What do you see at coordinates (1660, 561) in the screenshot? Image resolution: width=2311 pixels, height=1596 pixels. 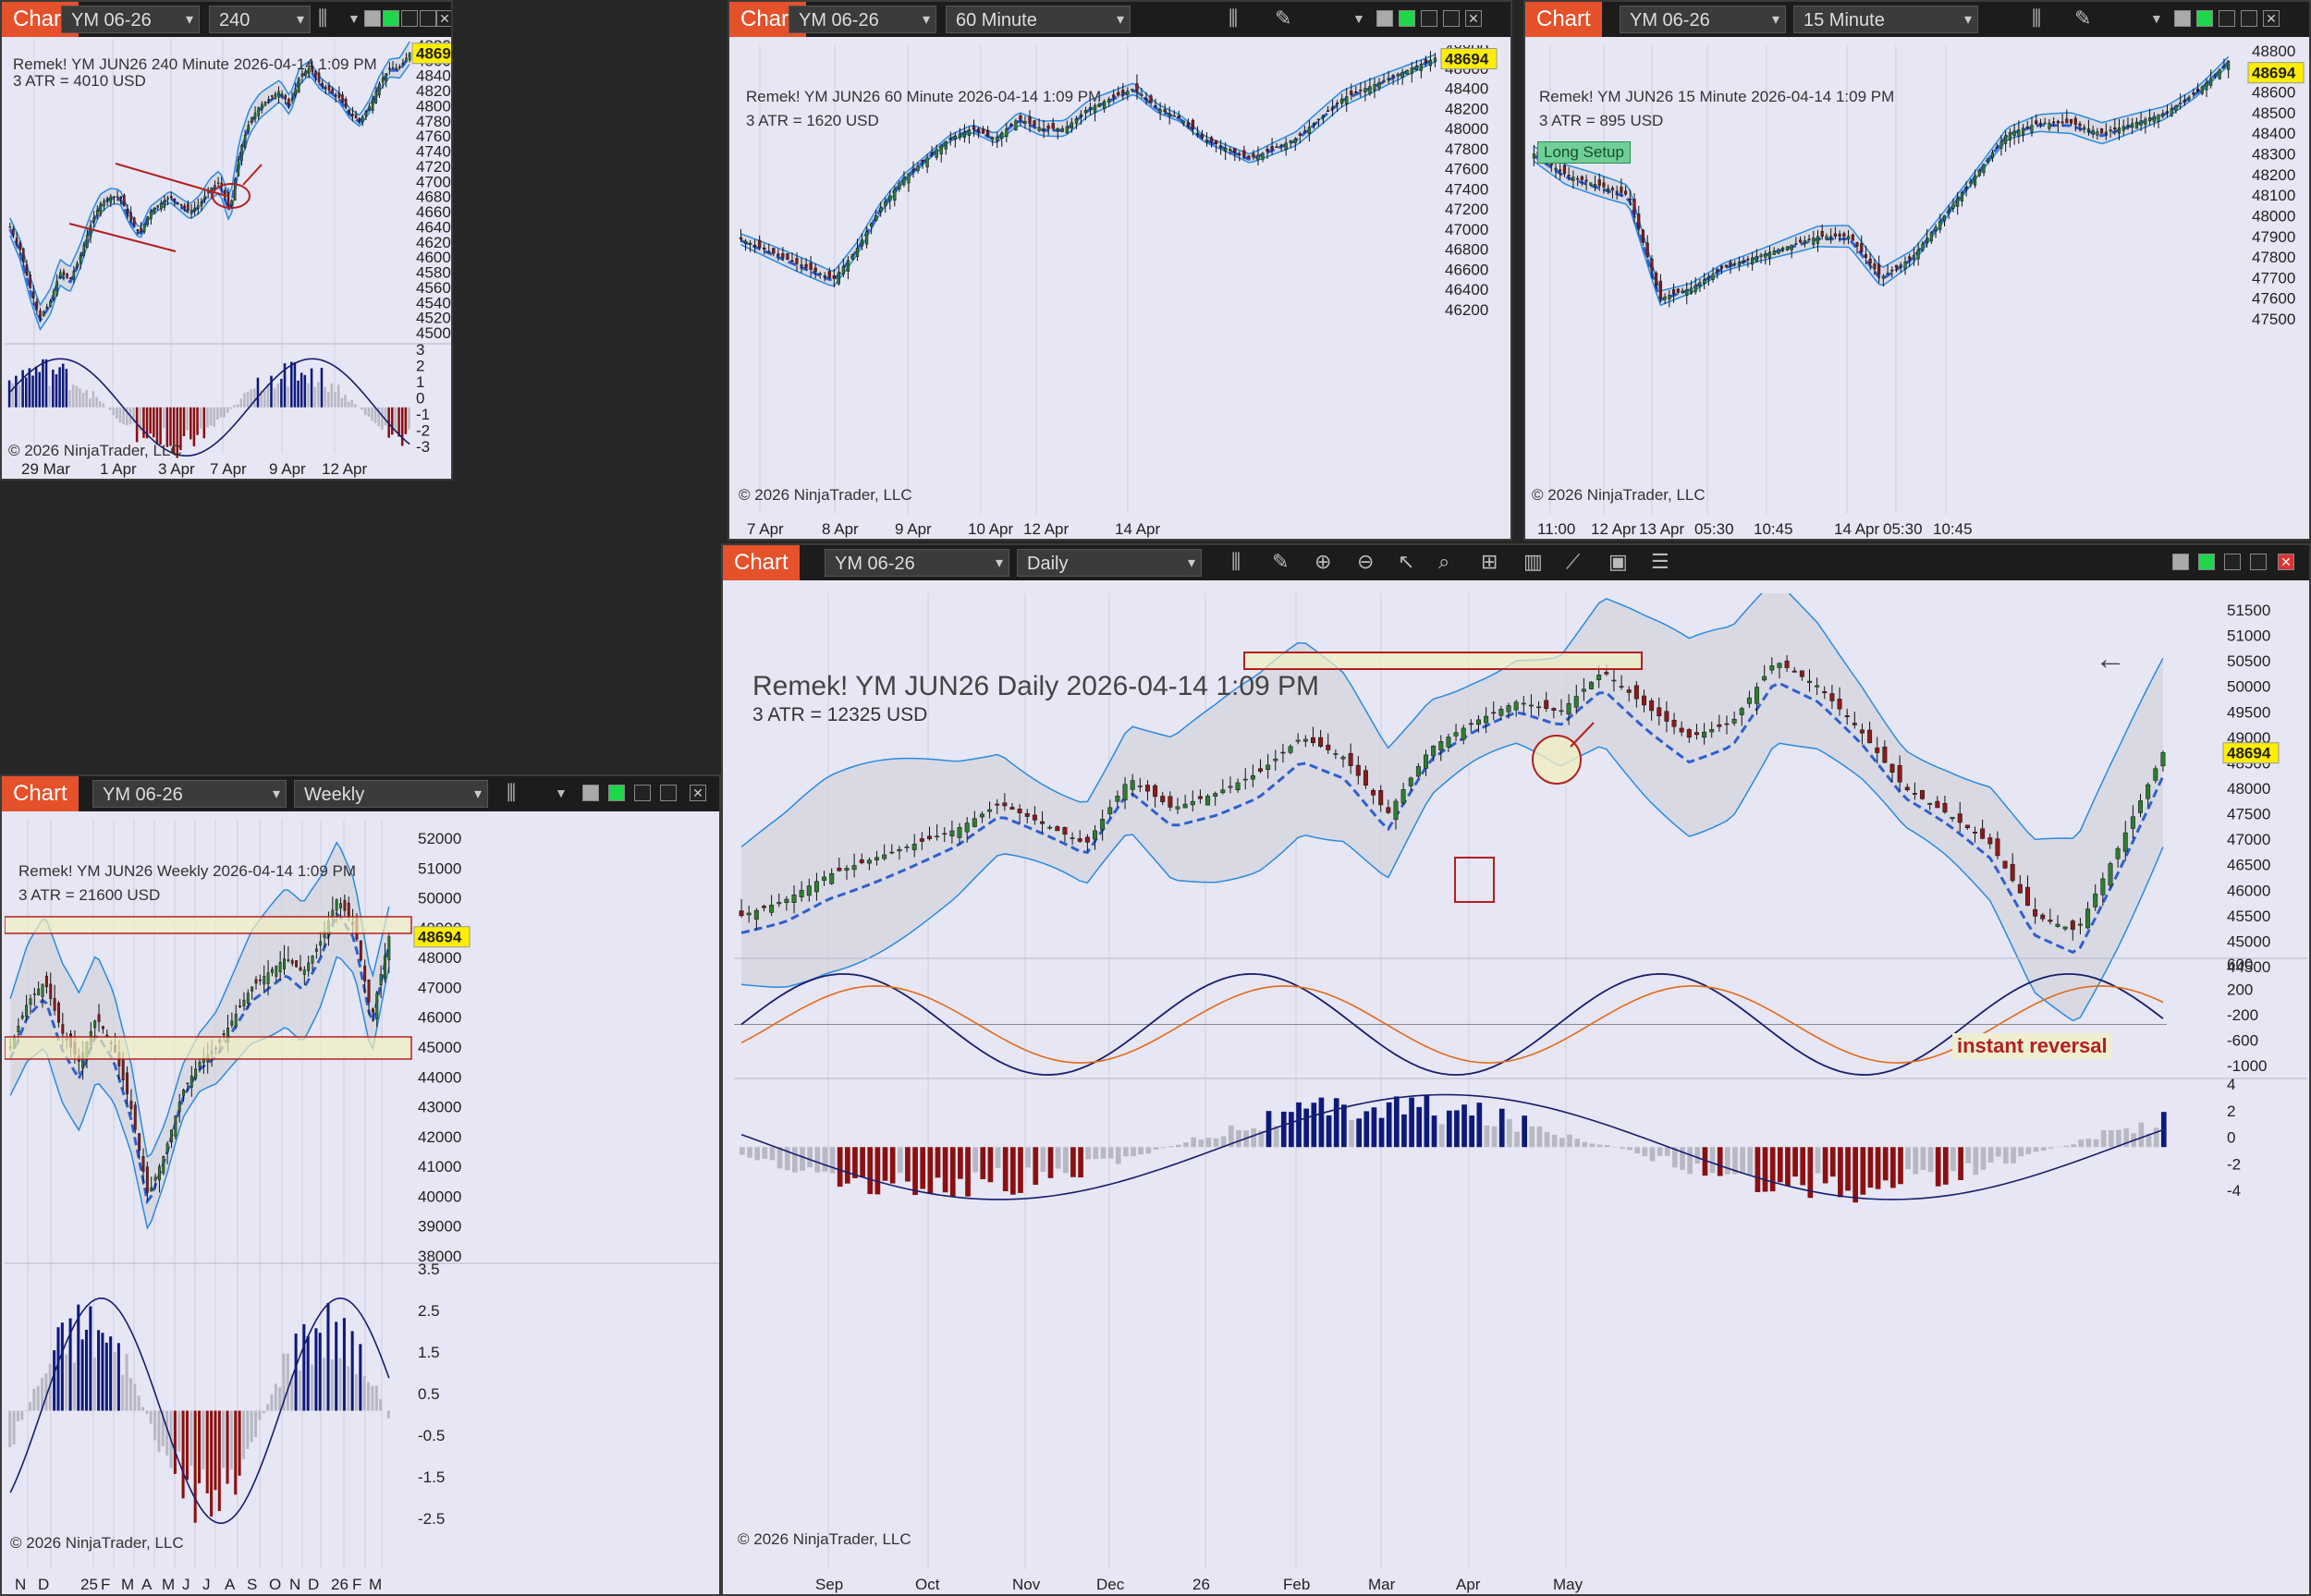 I see `properties-icon: ☰` at bounding box center [1660, 561].